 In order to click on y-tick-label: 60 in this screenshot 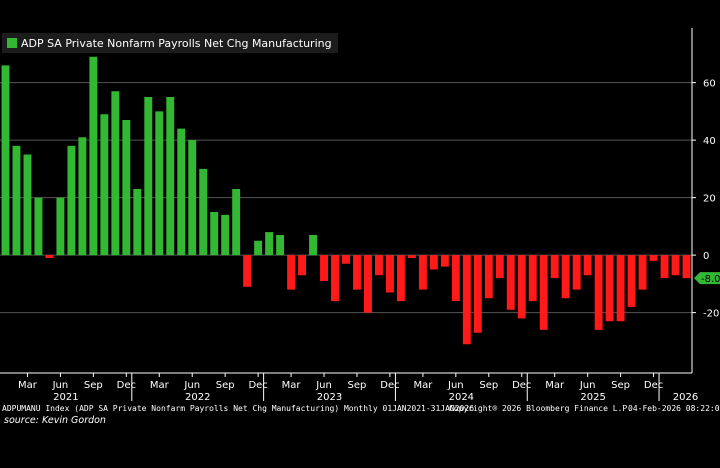, I will do `click(709, 84)`.